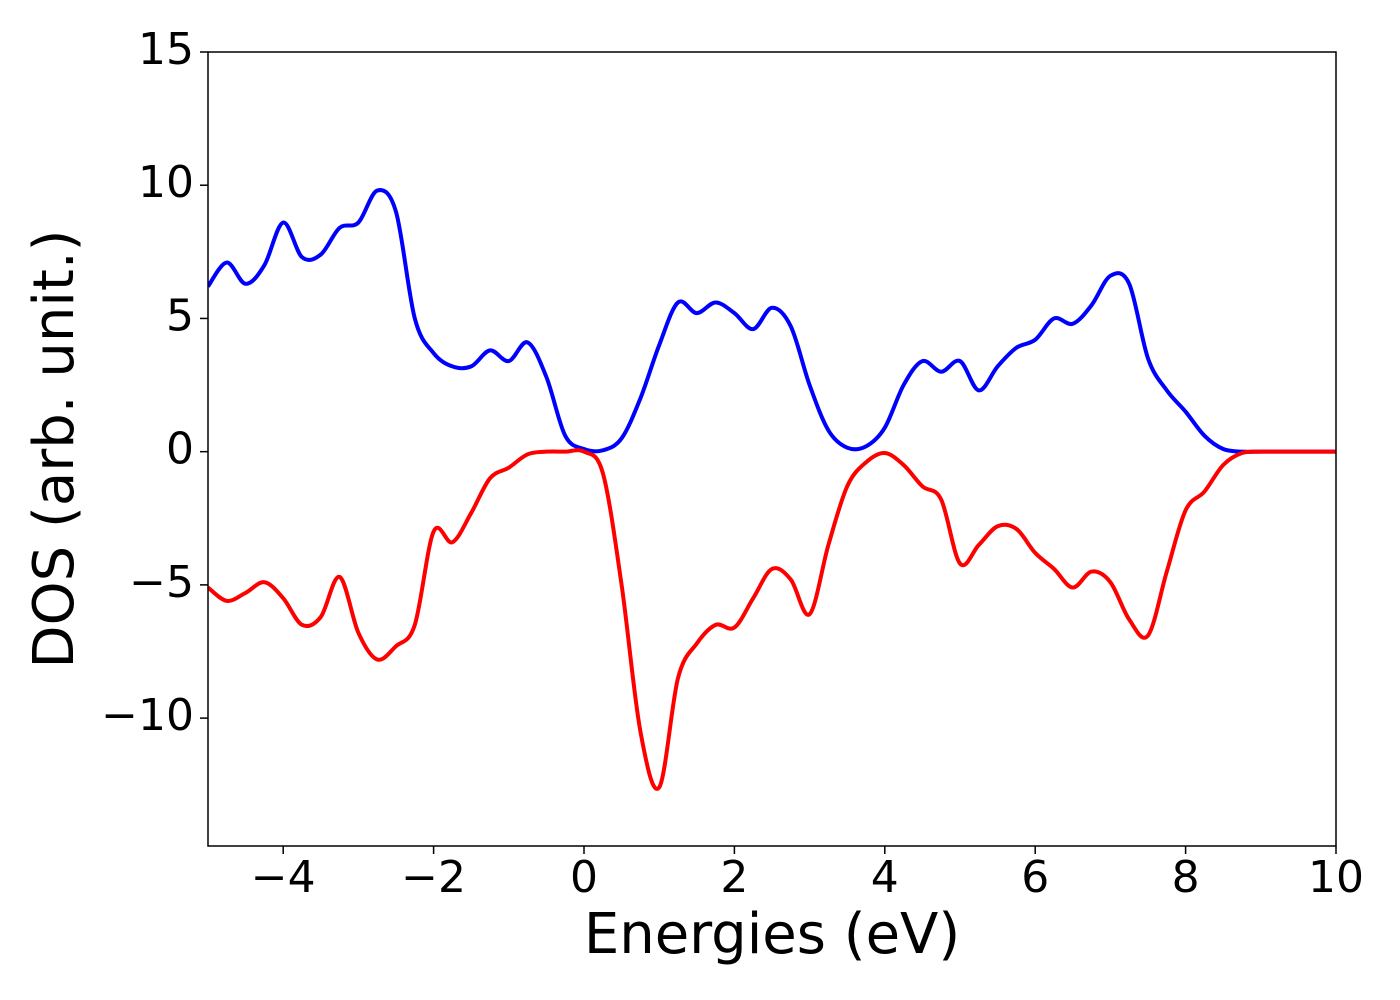 The width and height of the screenshot is (1400, 1000). Describe the element at coordinates (433, 877) in the screenshot. I see `x-tick-label: −2` at that location.